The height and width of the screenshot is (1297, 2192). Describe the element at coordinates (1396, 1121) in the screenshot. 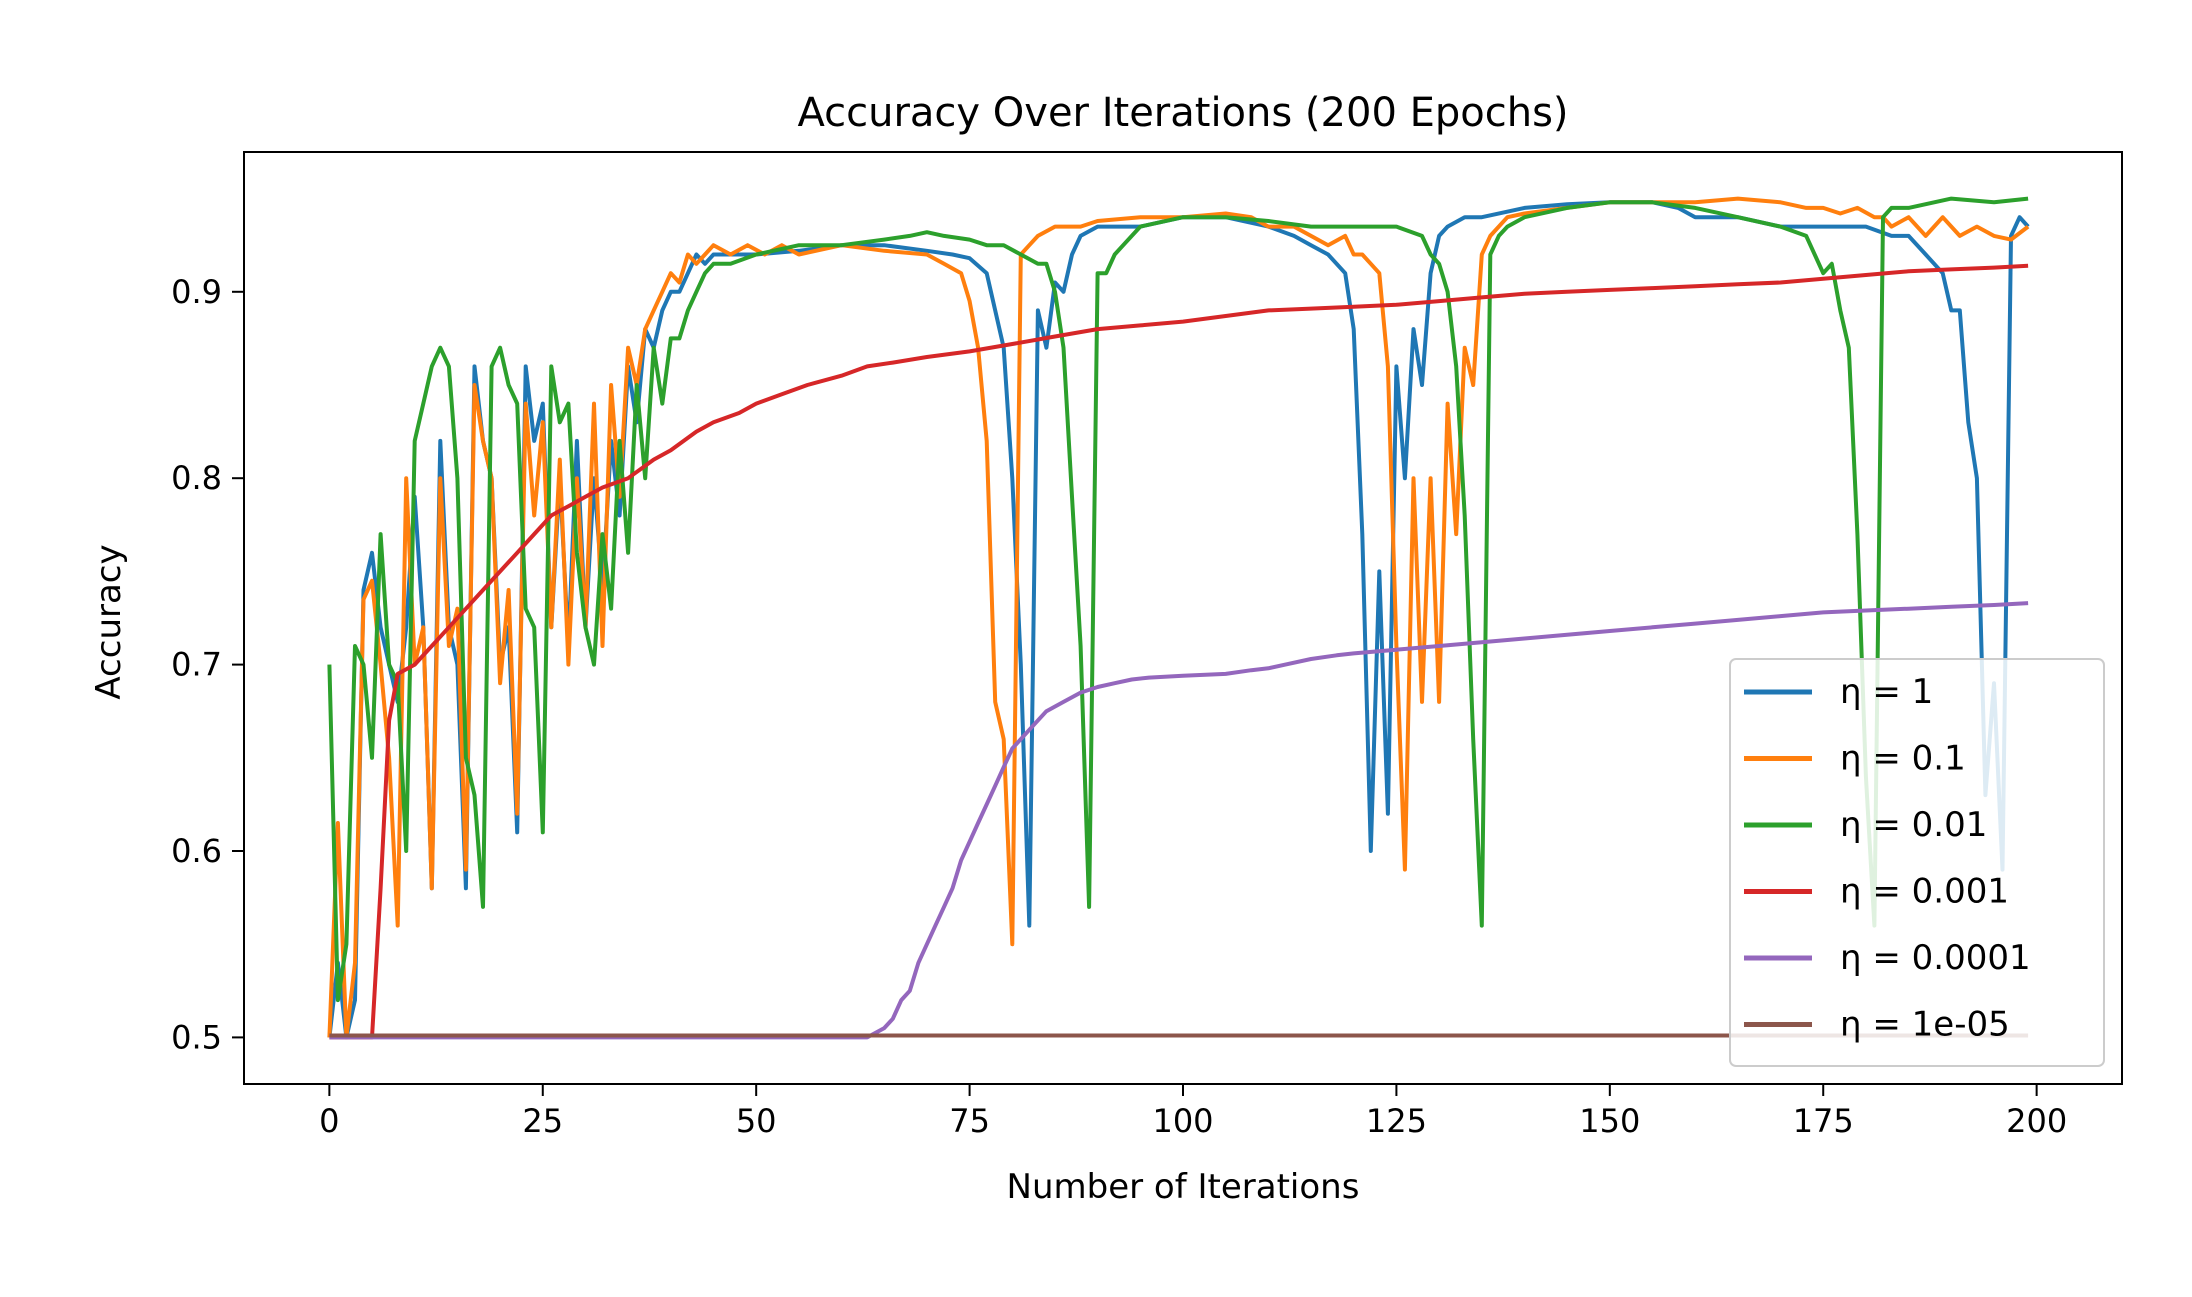

I see `x-tick-label: 125` at that location.